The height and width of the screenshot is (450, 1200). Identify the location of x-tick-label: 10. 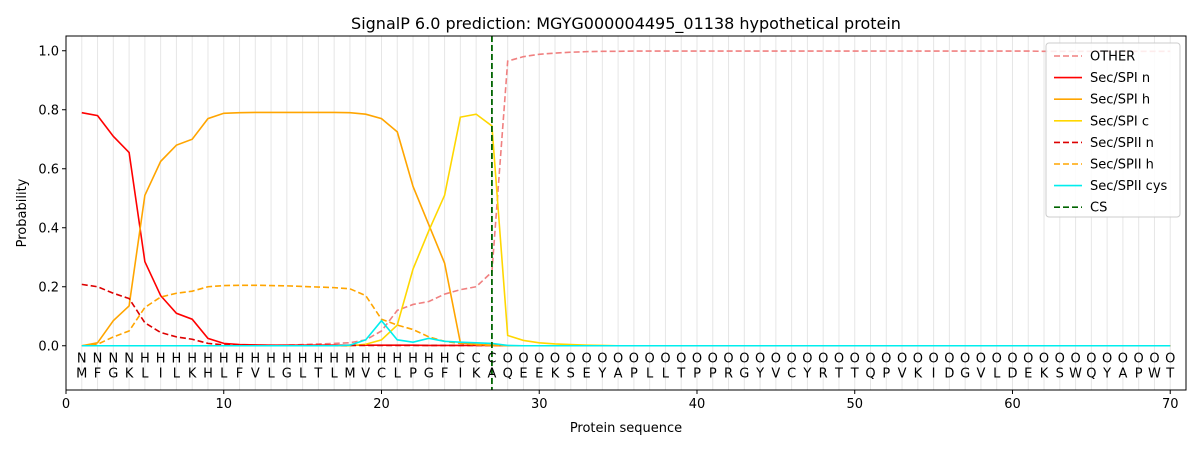
(223, 404).